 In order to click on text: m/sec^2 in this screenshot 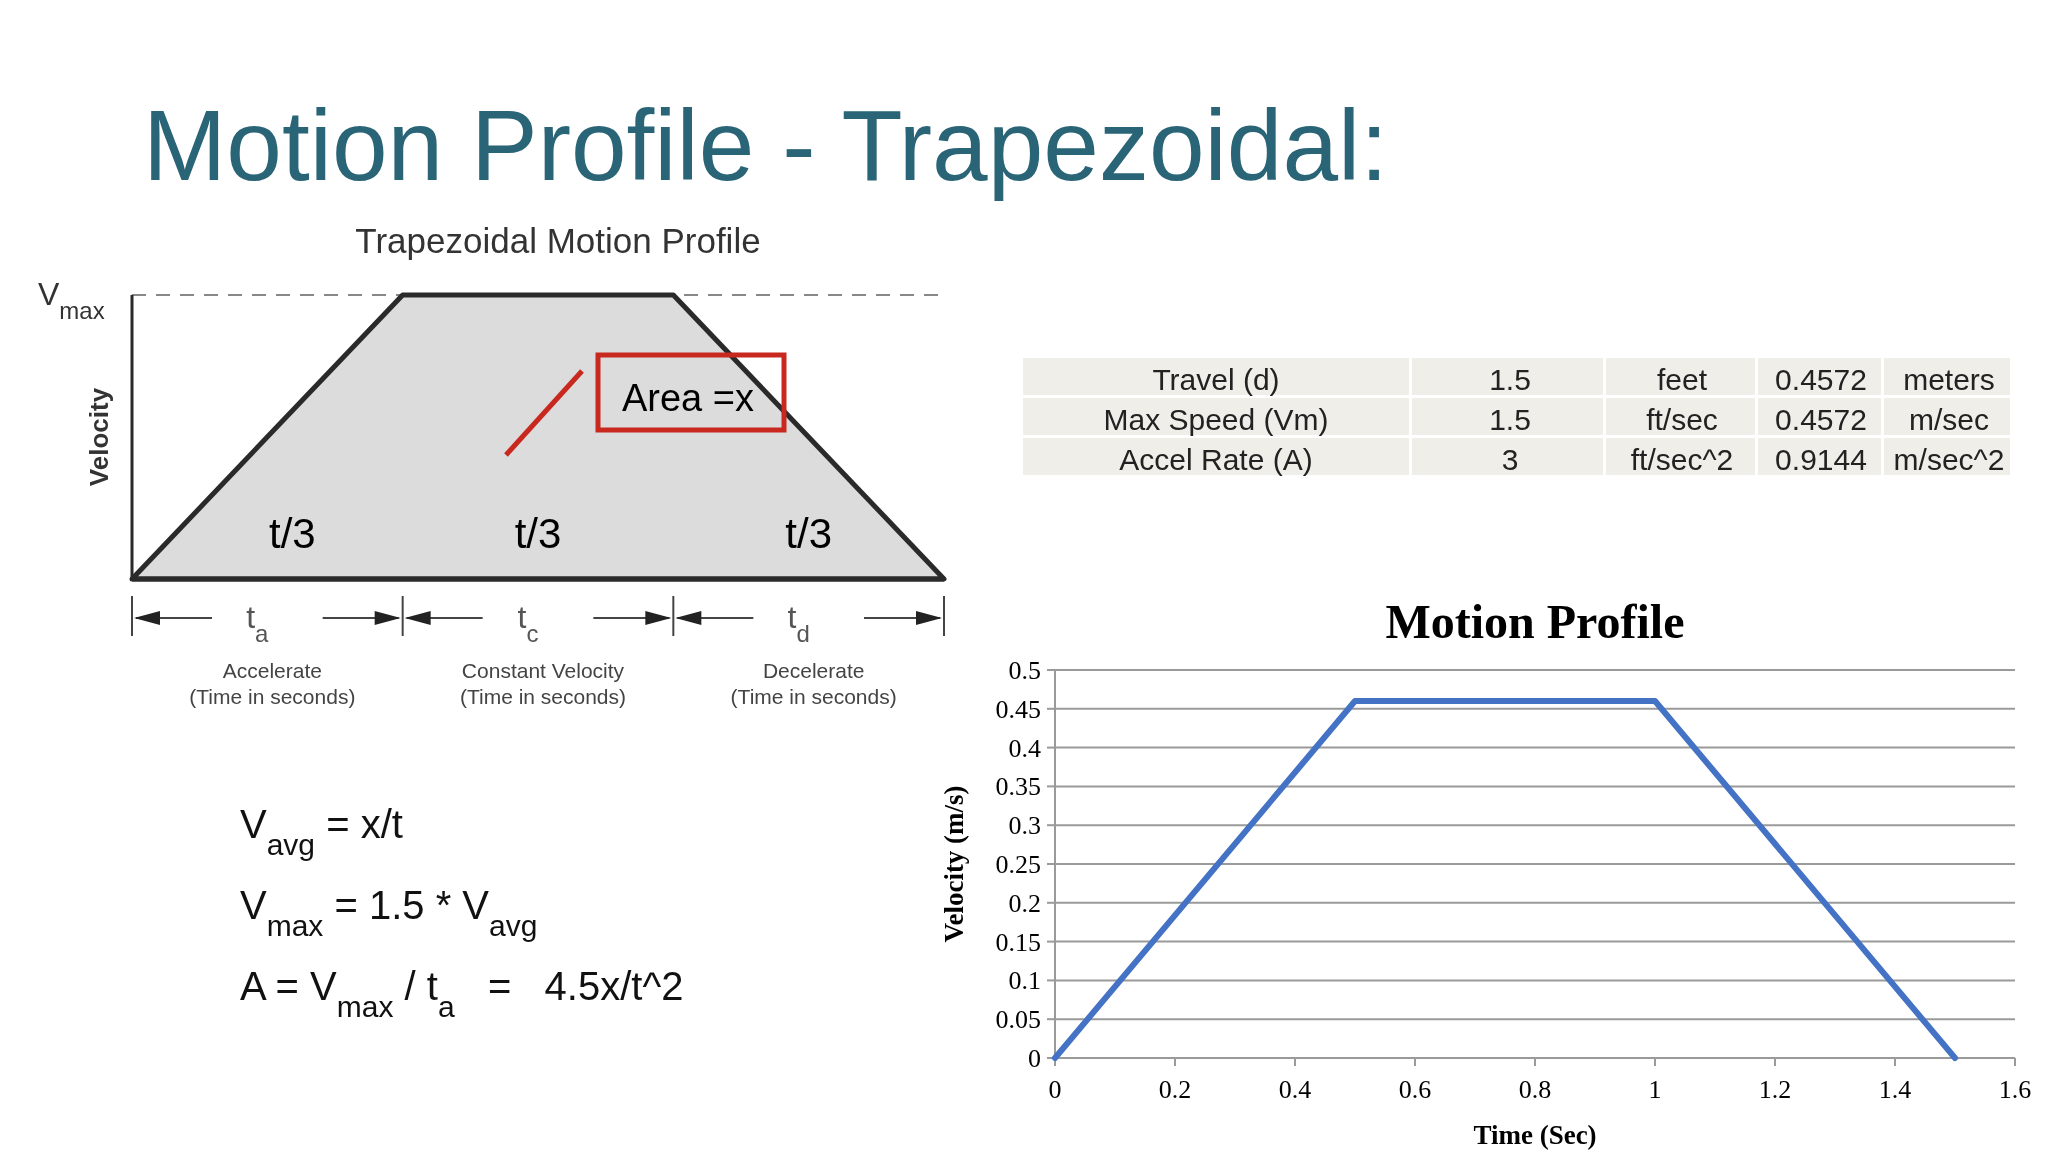, I will do `click(1949, 459)`.